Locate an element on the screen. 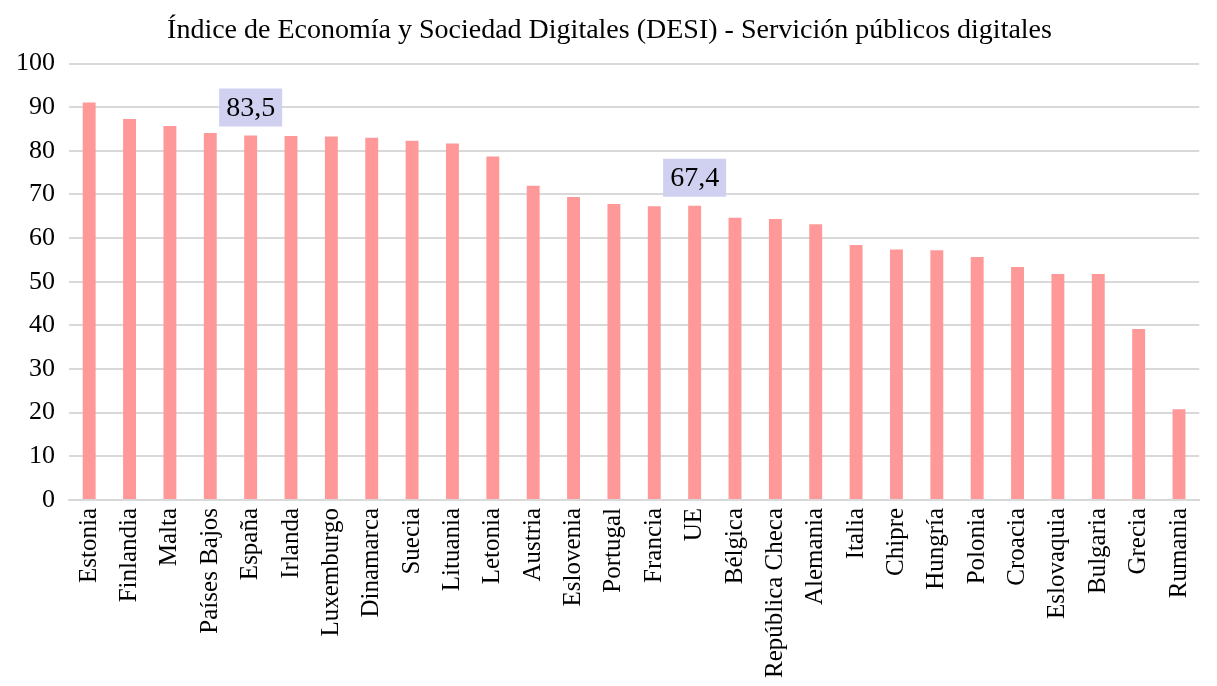 The height and width of the screenshot is (686, 1217). y-tick-label: 80 is located at coordinates (42, 149).